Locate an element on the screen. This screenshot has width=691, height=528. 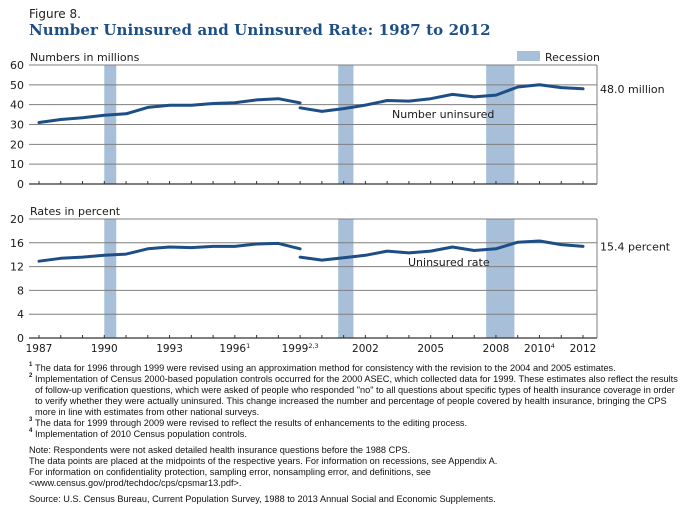
footnote-mark: 4 is located at coordinates (31, 431).